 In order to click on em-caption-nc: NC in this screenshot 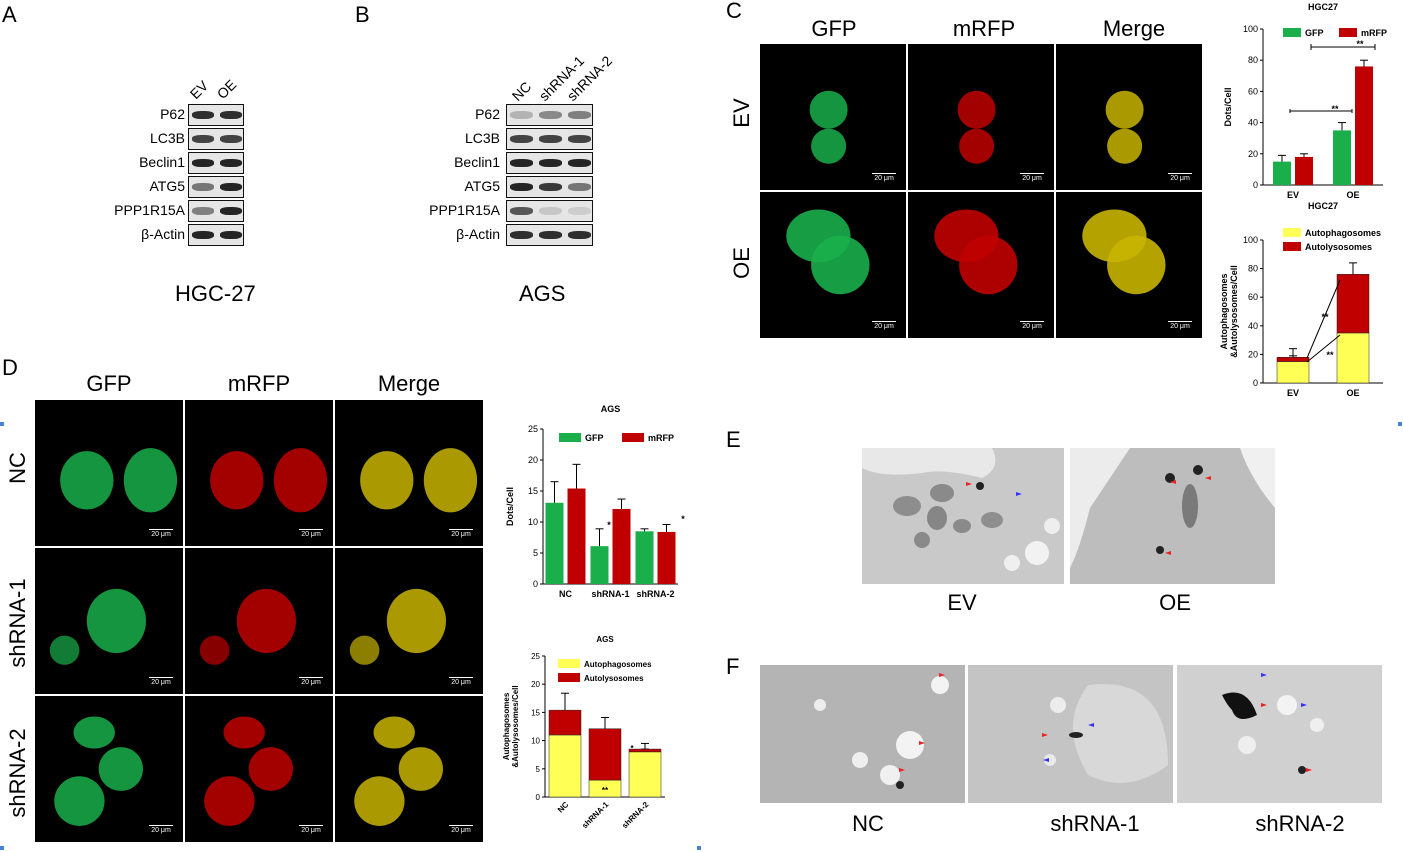, I will do `click(868, 823)`.